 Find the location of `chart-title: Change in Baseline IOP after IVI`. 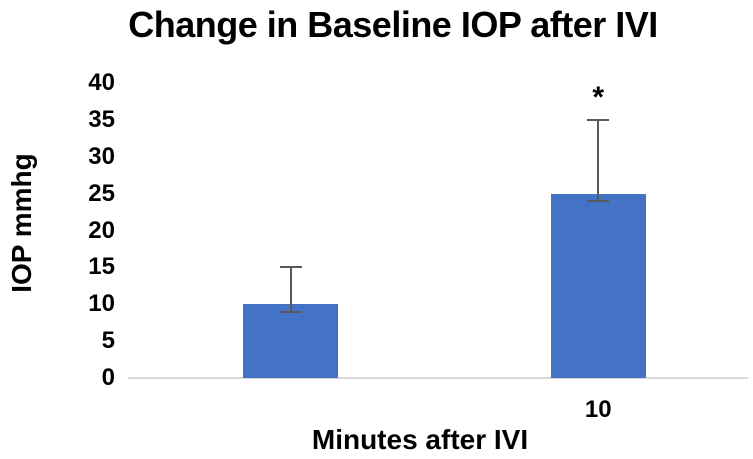

chart-title: Change in Baseline IOP after IVI is located at coordinates (393, 24).